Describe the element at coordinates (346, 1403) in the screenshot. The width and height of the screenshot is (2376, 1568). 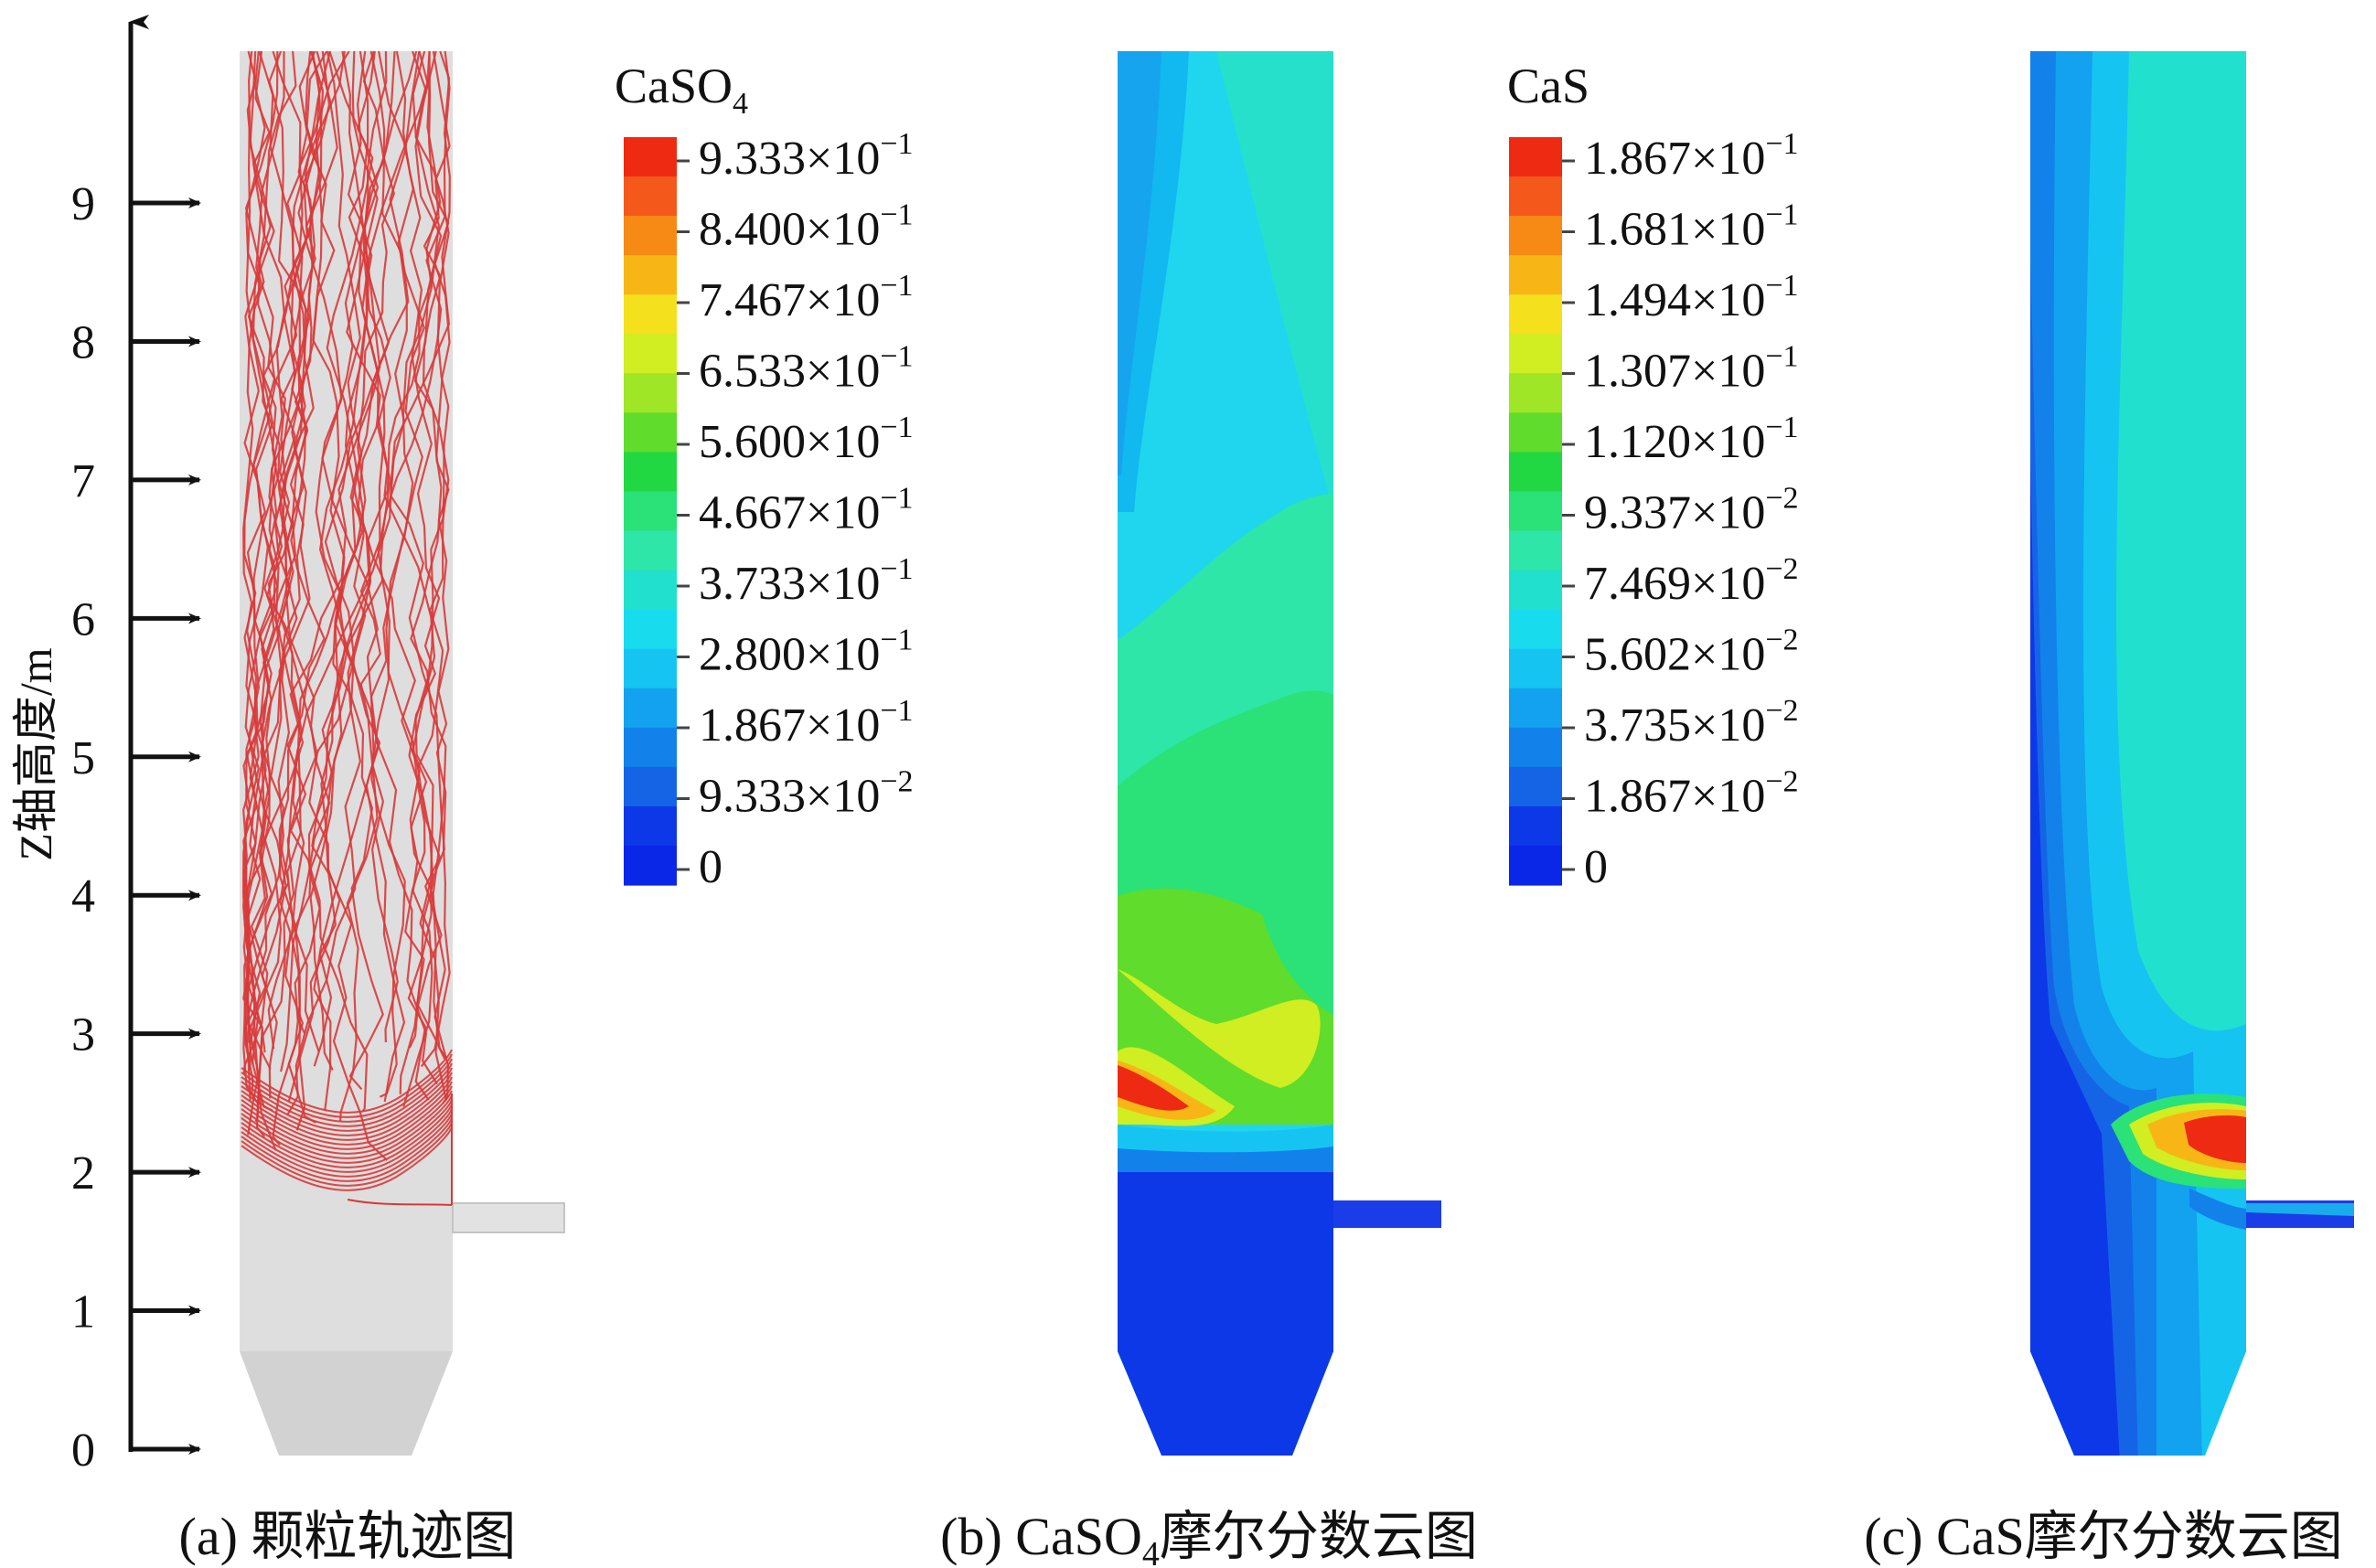
I see `vessel-a-shading` at that location.